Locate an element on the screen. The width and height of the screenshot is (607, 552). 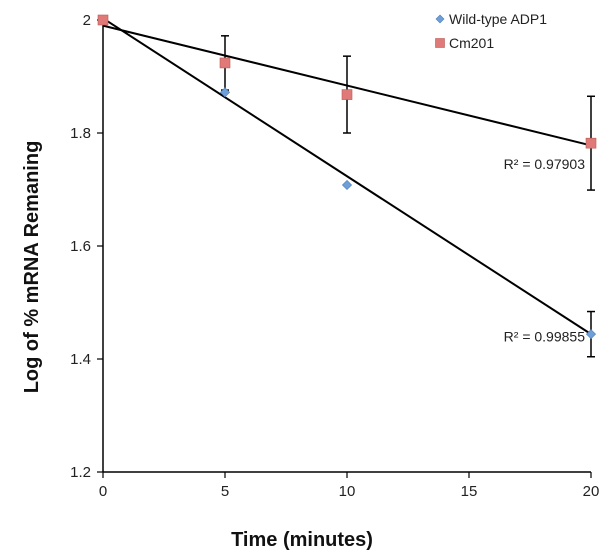
x-tick-label: 0 is located at coordinates (103, 491).